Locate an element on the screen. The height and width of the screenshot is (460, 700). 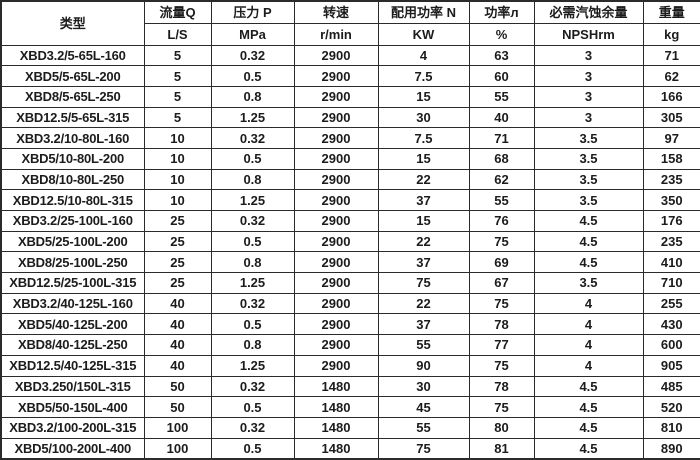
table-row: XBD8/40-125L-250 40 0.8 2900 55 77 4 600 is located at coordinates (350, 345).